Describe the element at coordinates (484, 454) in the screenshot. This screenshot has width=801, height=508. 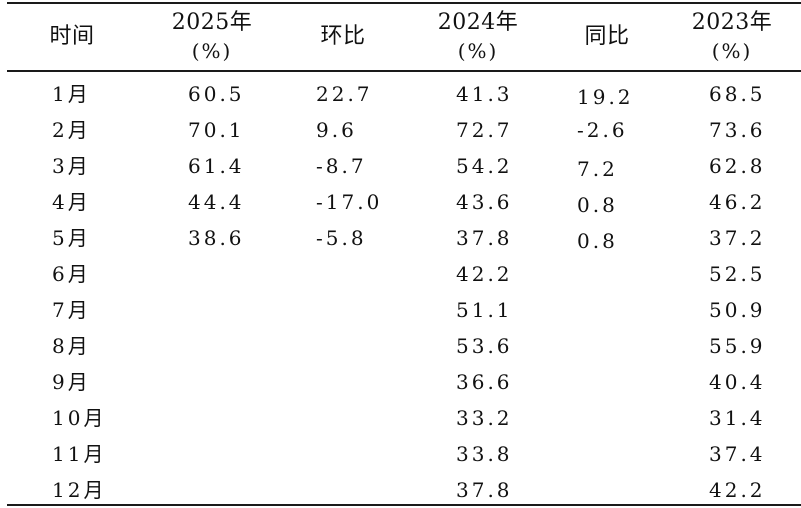
I see `y2024-cell: 33.8` at that location.